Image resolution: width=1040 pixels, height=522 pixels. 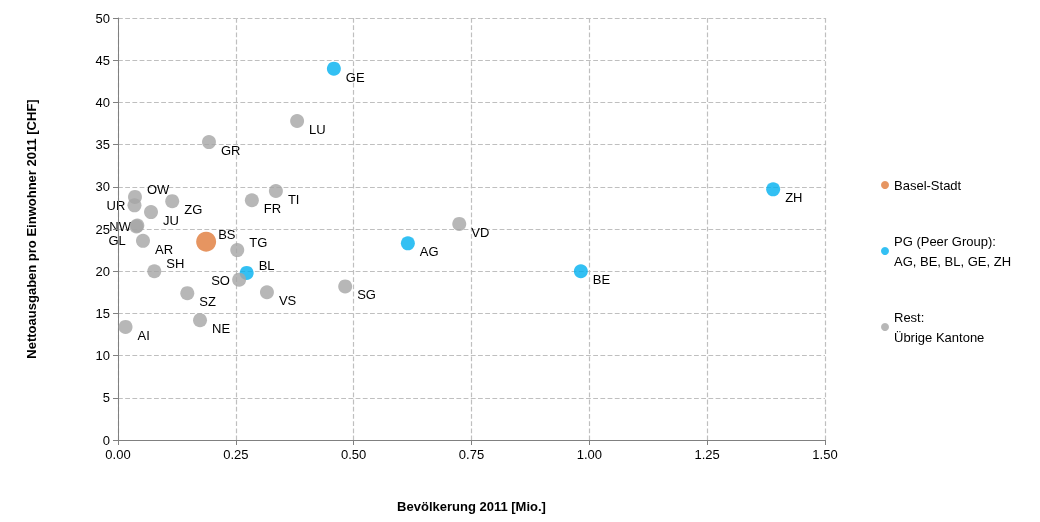 I want to click on annotation: ZG, so click(x=193, y=210).